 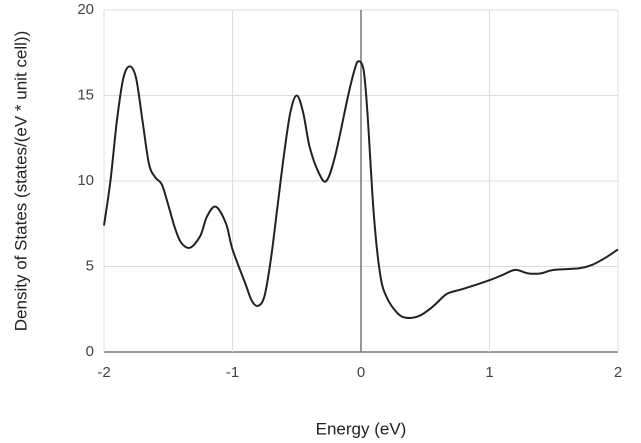 I want to click on y-tick-label: 0, so click(x=90, y=351).